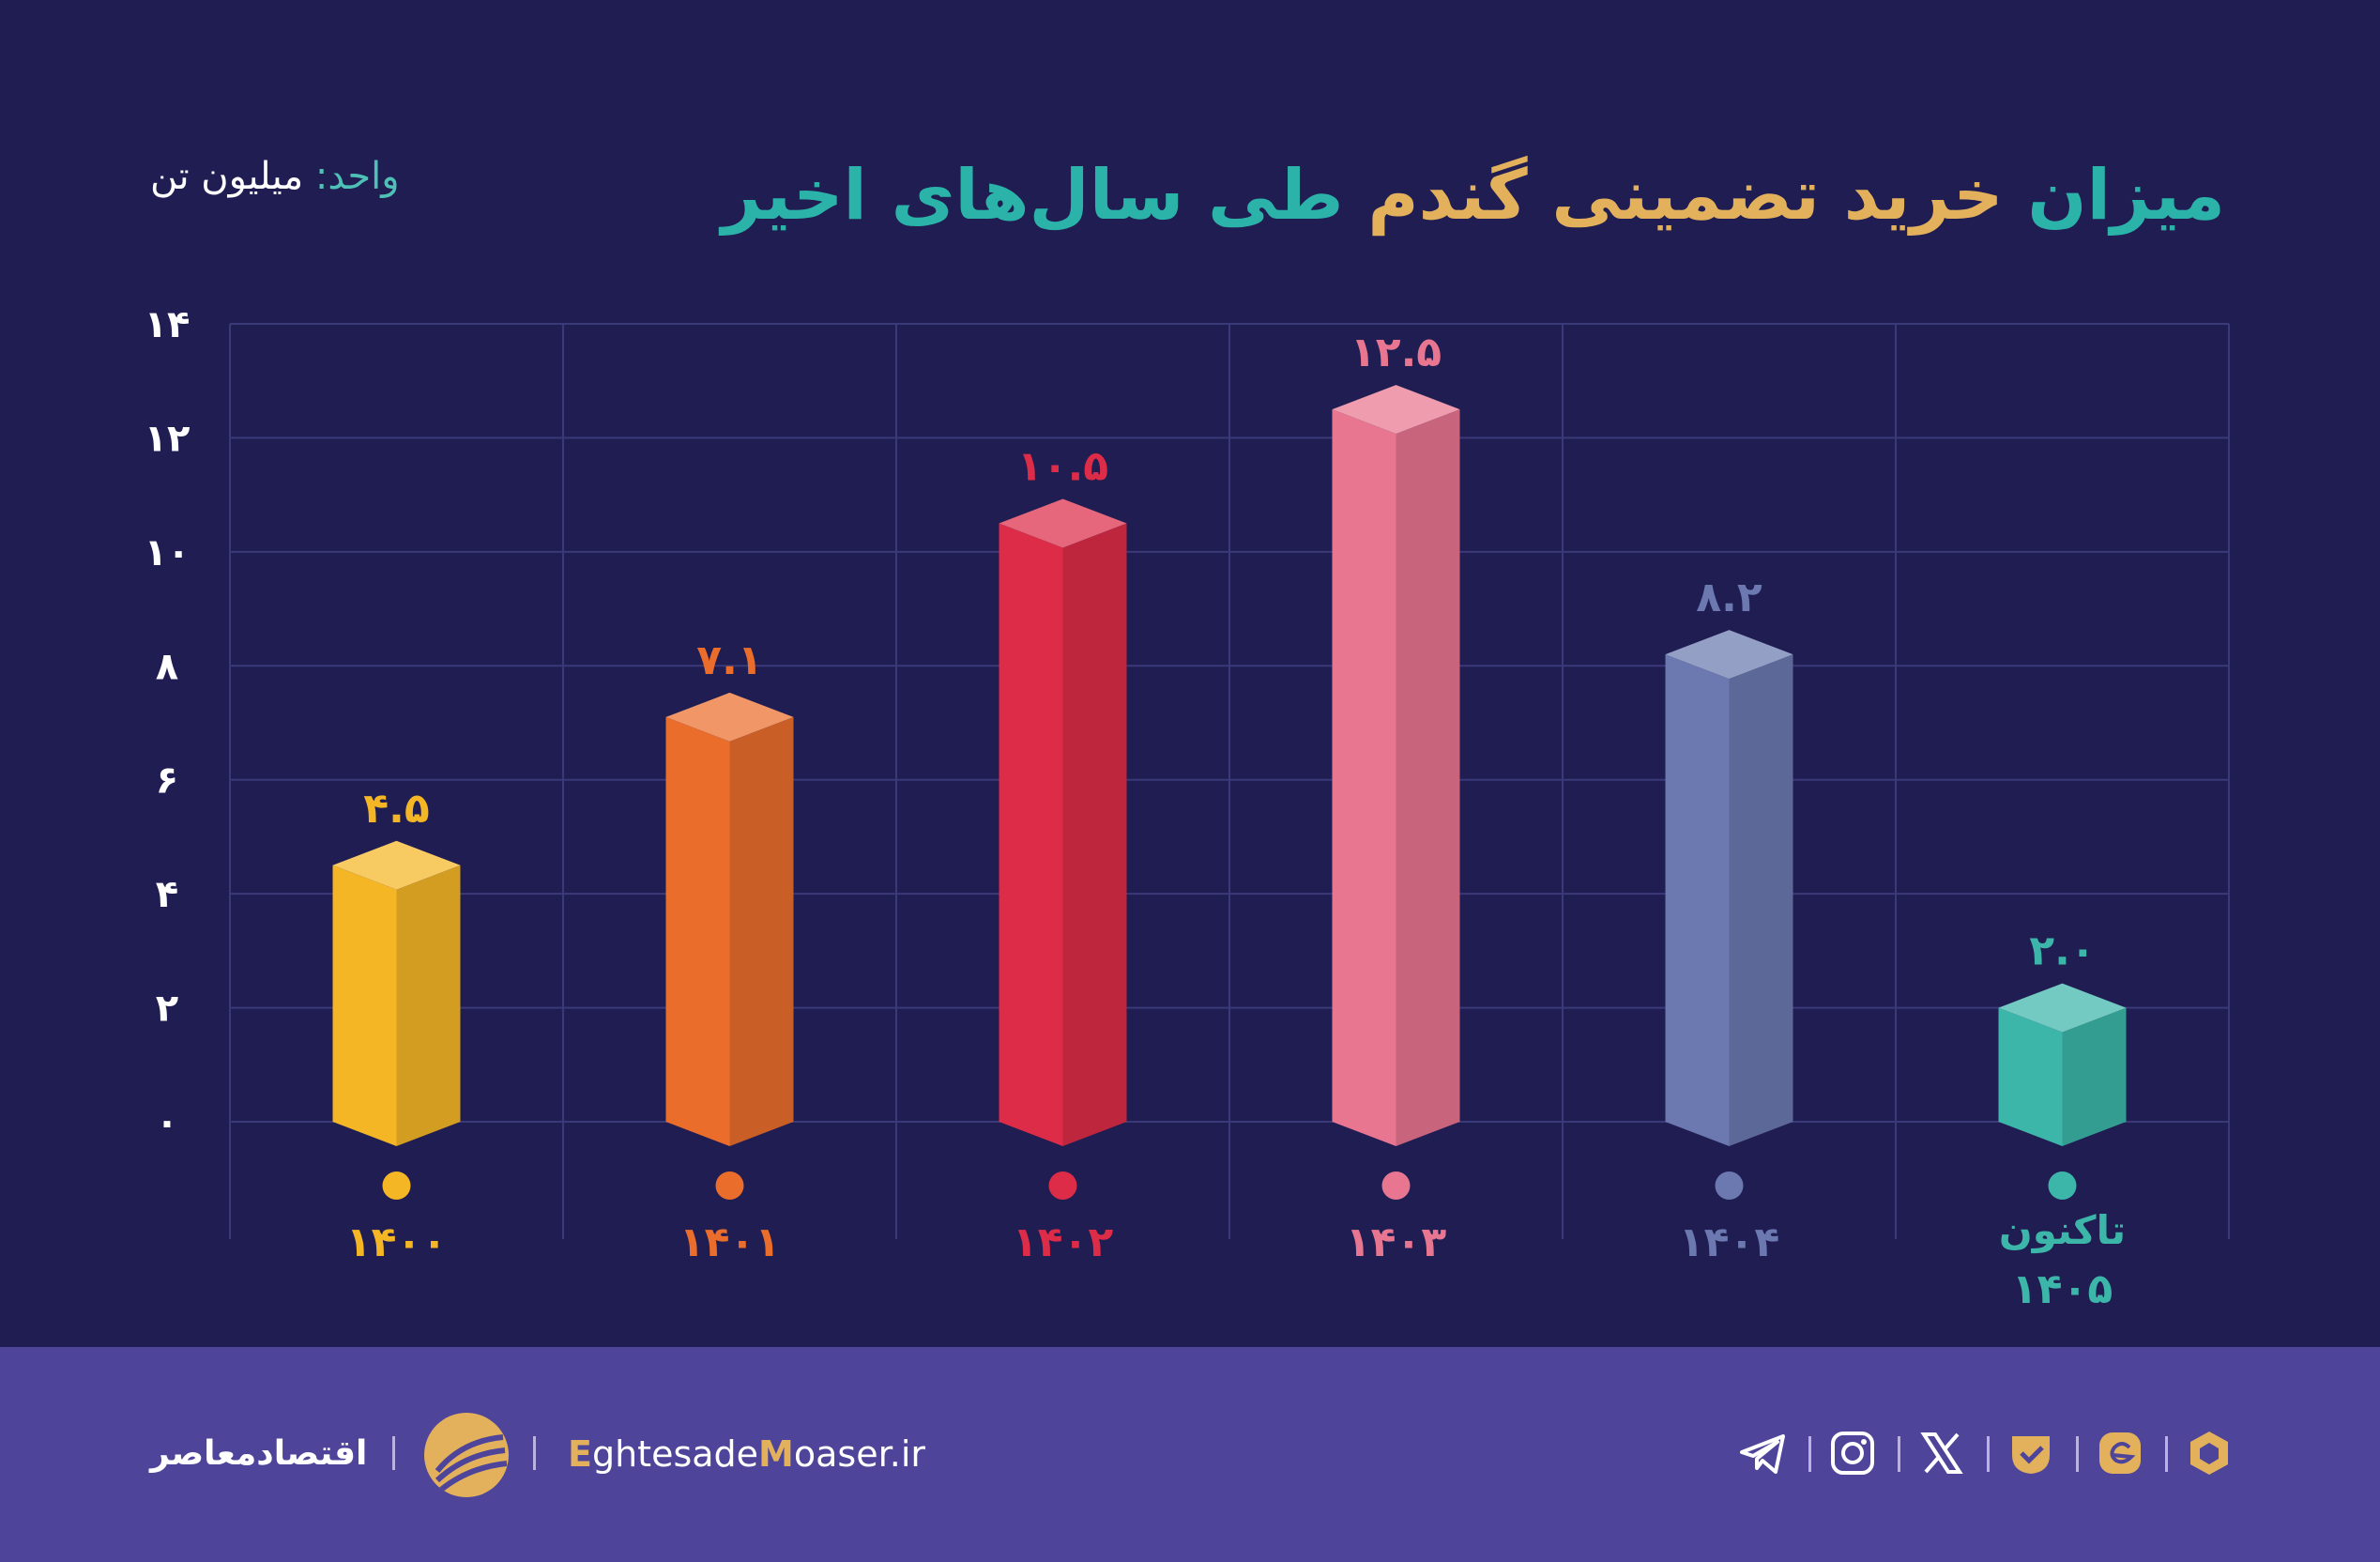  I want to click on brand-name: اقتصادمعاصر, so click(259, 1454).